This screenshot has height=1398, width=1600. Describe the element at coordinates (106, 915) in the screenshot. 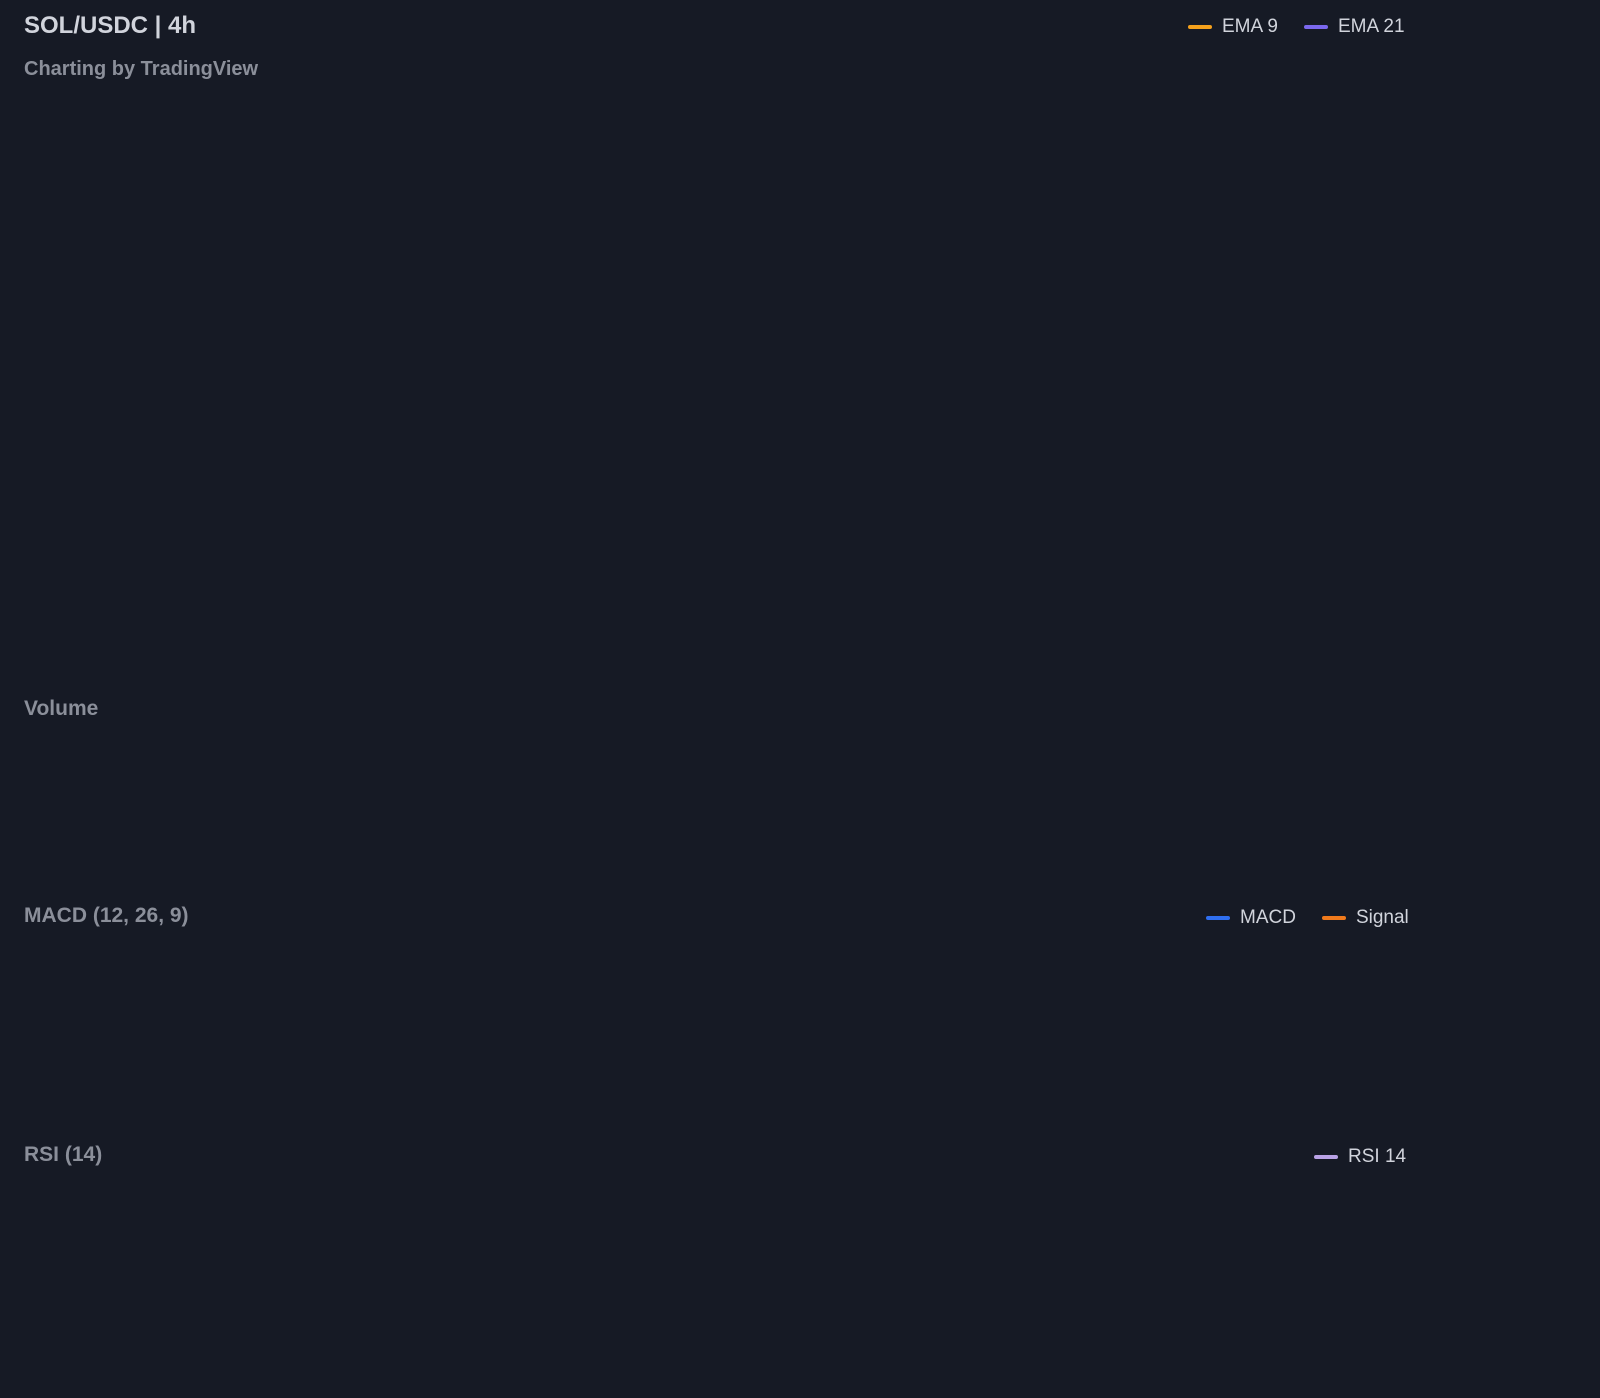

I see `macd-title: MACD (12, 26, 9)` at that location.